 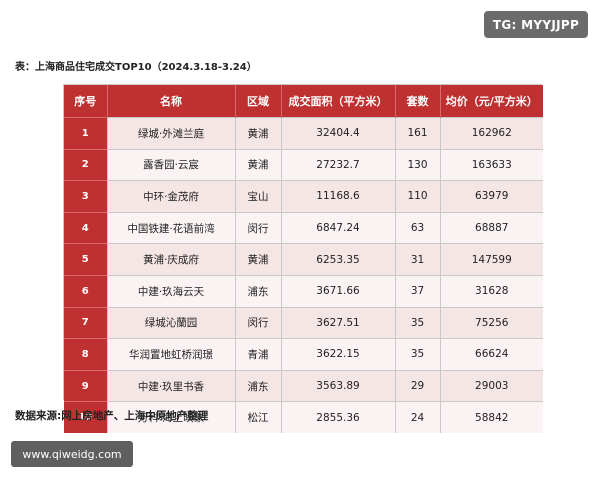 I want to click on url-watermark-badge: www.qiweidg.com, so click(x=72, y=454).